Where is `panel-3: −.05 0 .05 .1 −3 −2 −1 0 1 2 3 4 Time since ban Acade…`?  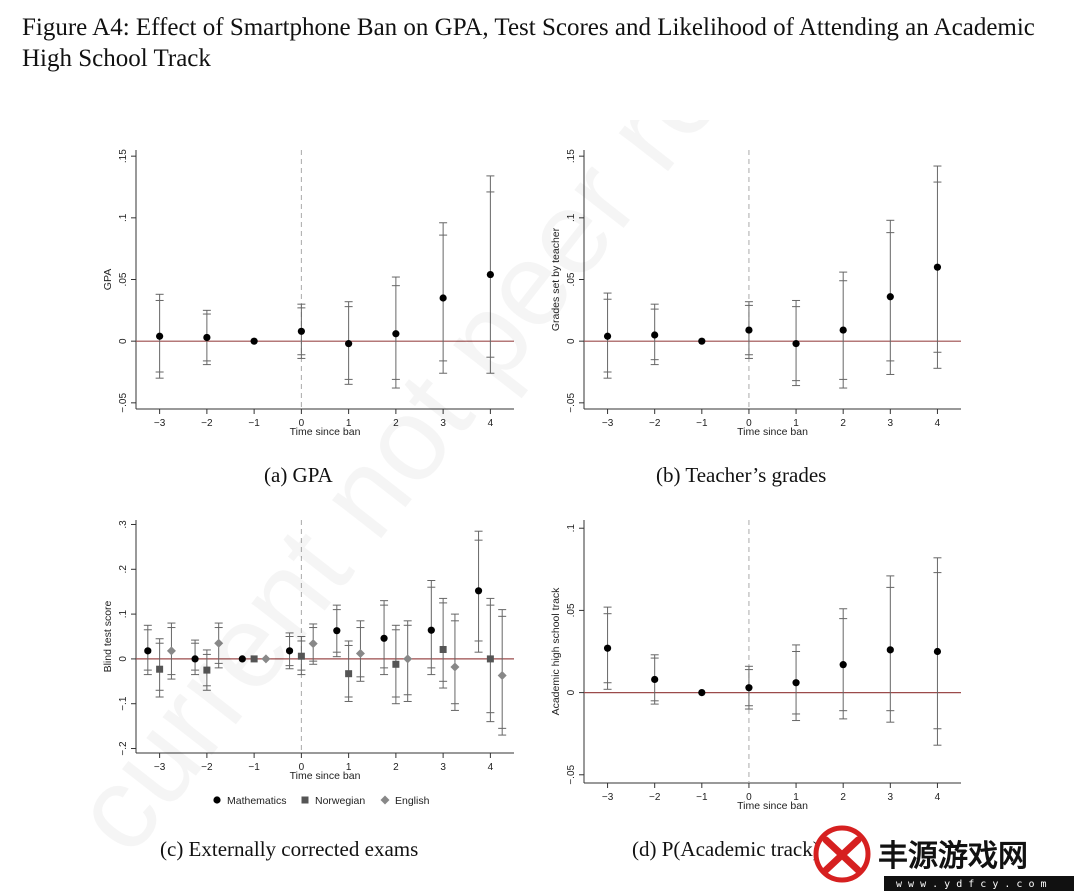
panel-3: −.05 0 .05 .1 −3 −2 −1 0 1 2 3 4 Time since ban Acade… is located at coordinates (755, 666).